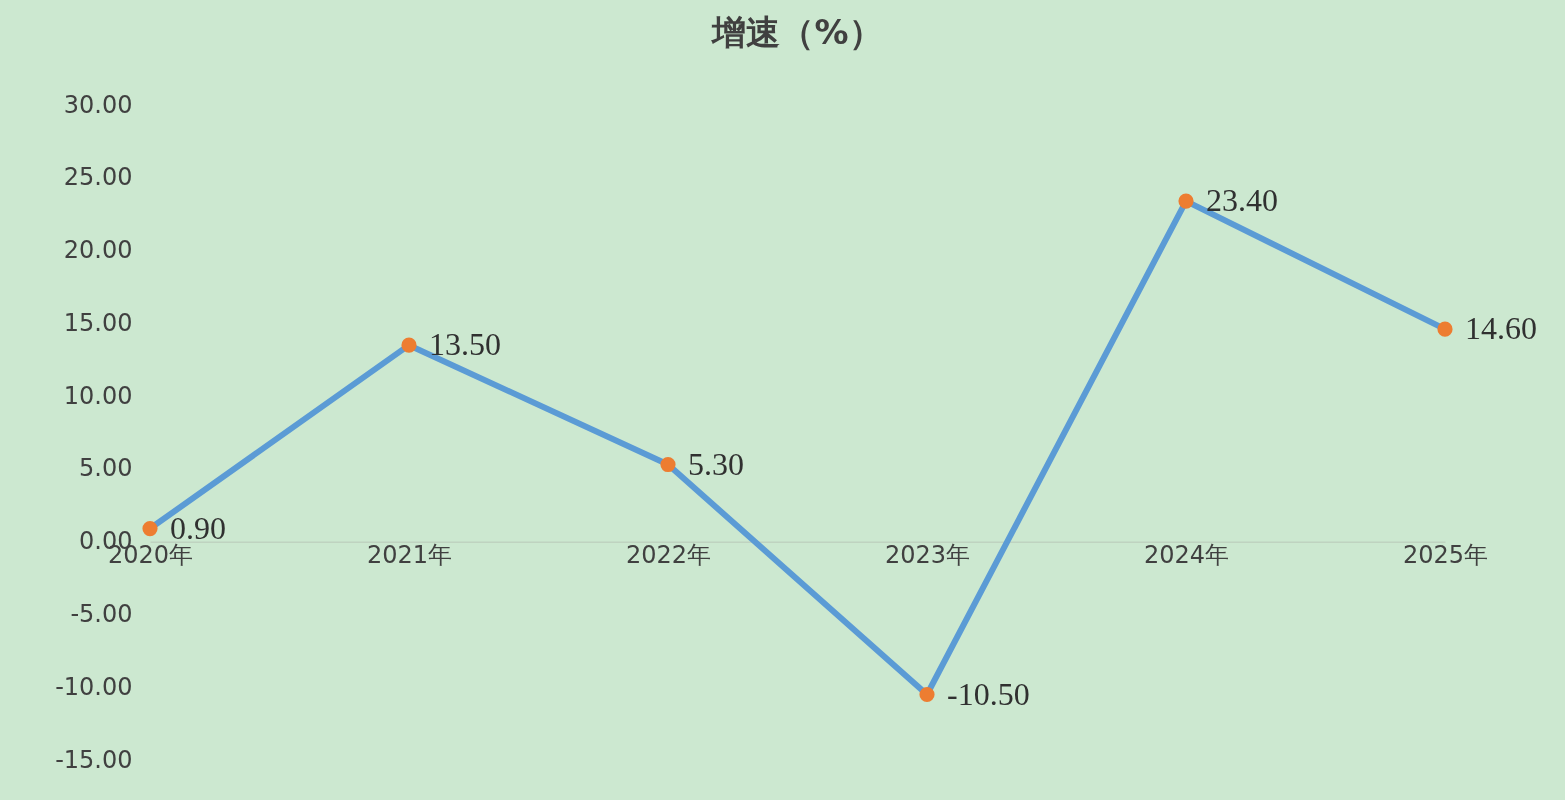  Describe the element at coordinates (98, 104) in the screenshot. I see `y-tick-label: 30.00` at that location.